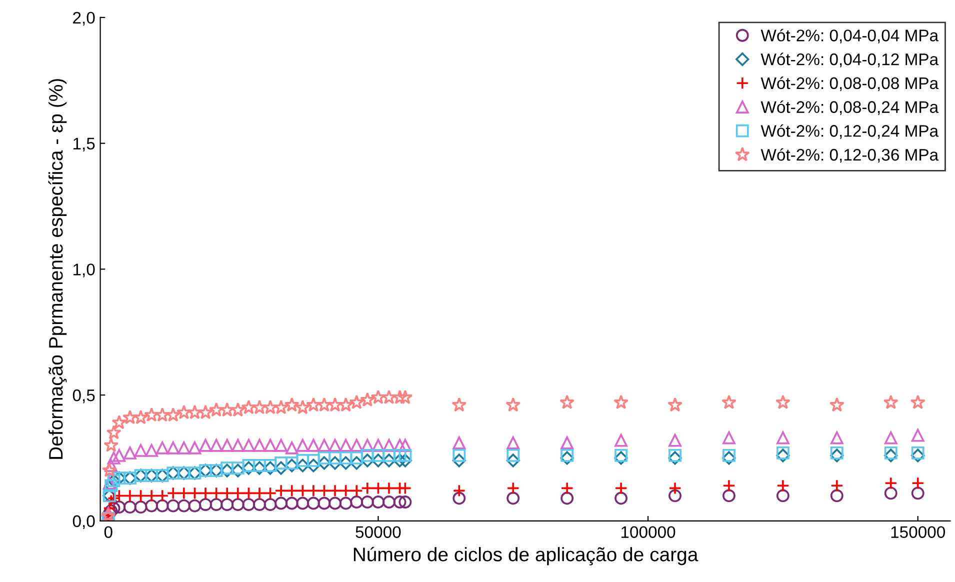  Describe the element at coordinates (849, 84) in the screenshot. I see `legend-label: Wót-2%: 0,08-0,08 MPa` at that location.